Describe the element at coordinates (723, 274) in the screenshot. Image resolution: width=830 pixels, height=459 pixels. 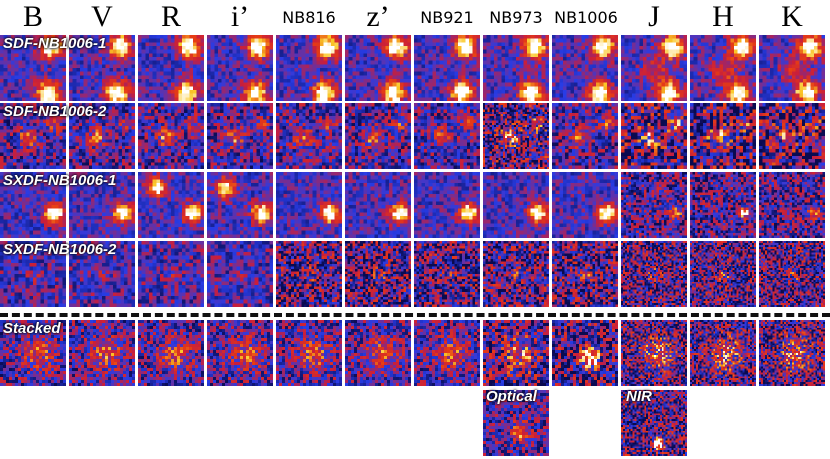
I see `stamp-sxdf-nb1006-2-h` at that location.